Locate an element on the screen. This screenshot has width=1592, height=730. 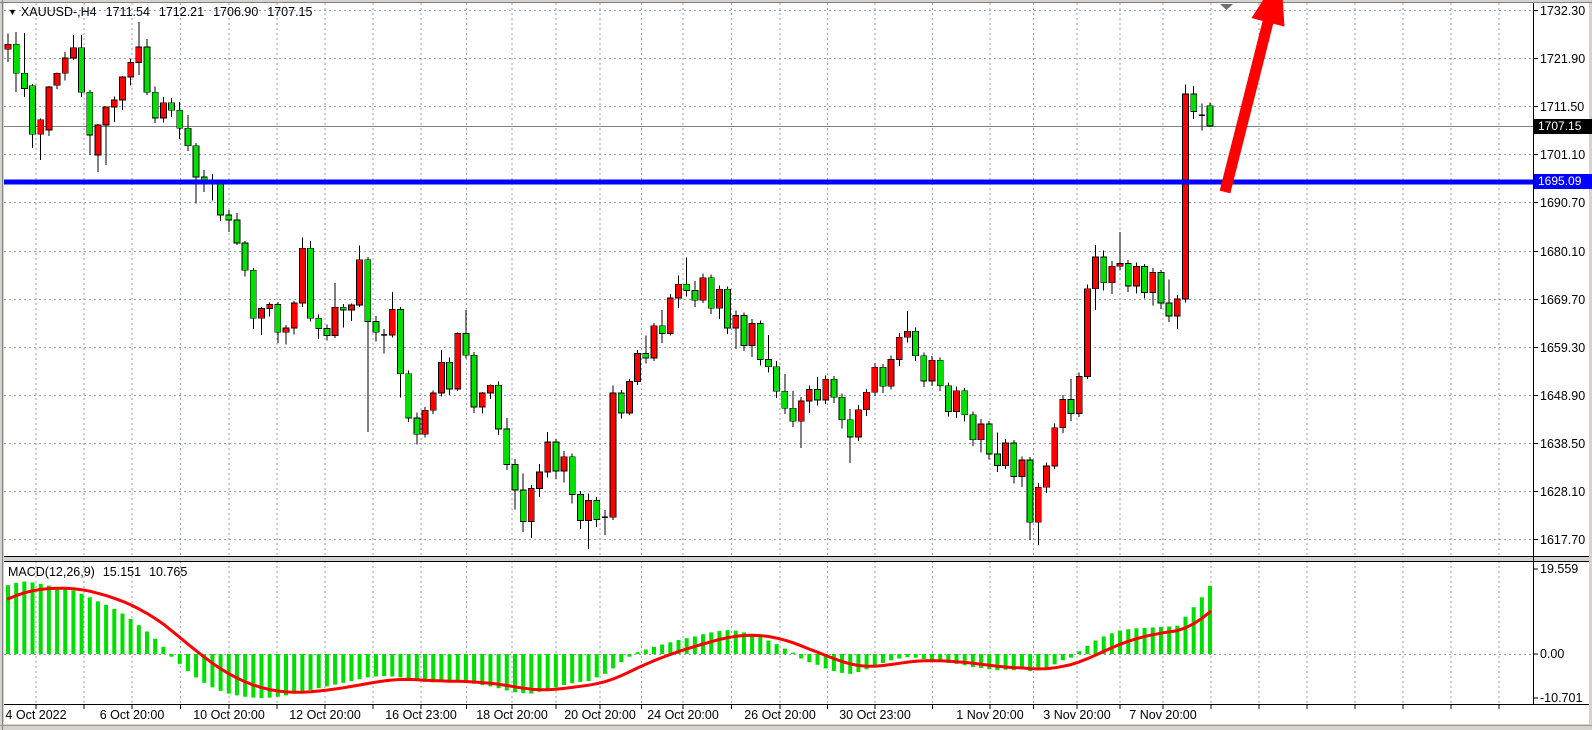
window-frame-left is located at coordinates (2, 365).